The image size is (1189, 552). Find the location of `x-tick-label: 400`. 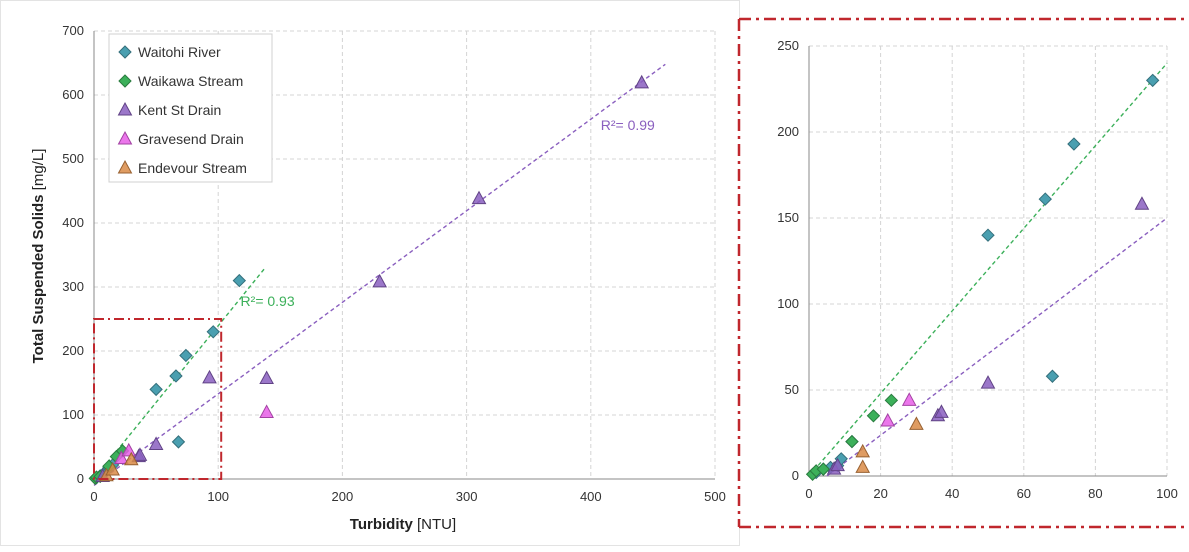

x-tick-label: 400 is located at coordinates (591, 496).